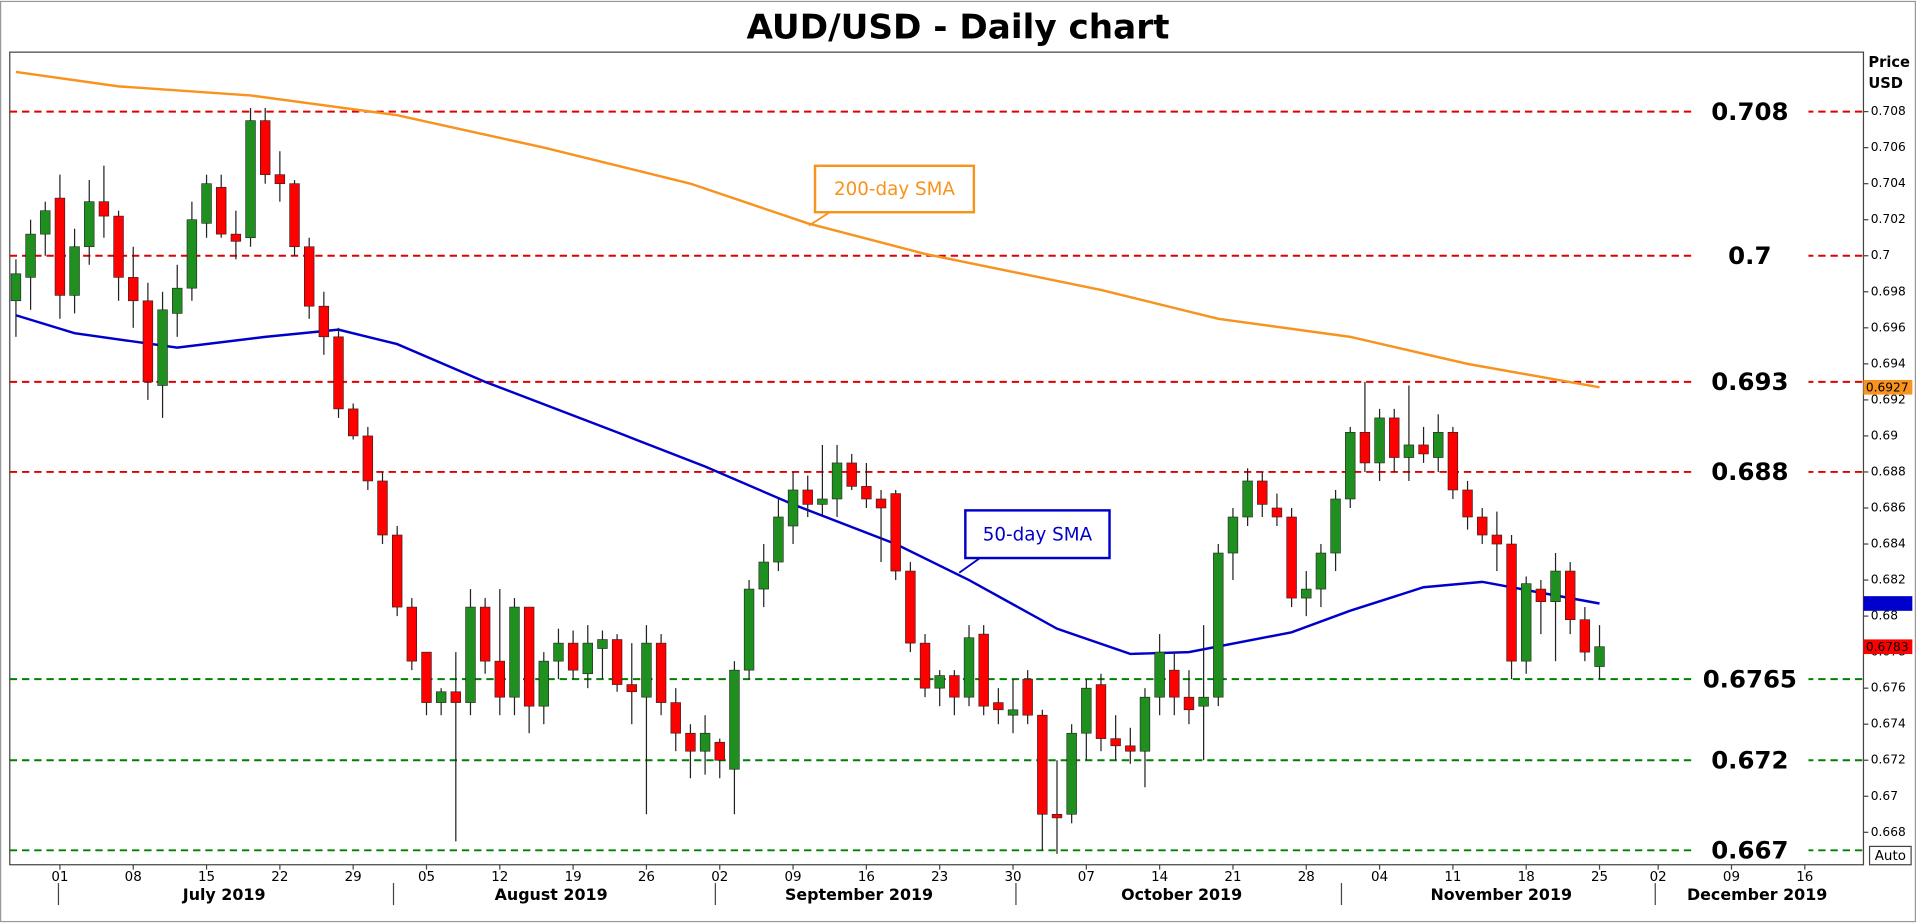  I want to click on level-label: 0.6765, so click(1750, 678).